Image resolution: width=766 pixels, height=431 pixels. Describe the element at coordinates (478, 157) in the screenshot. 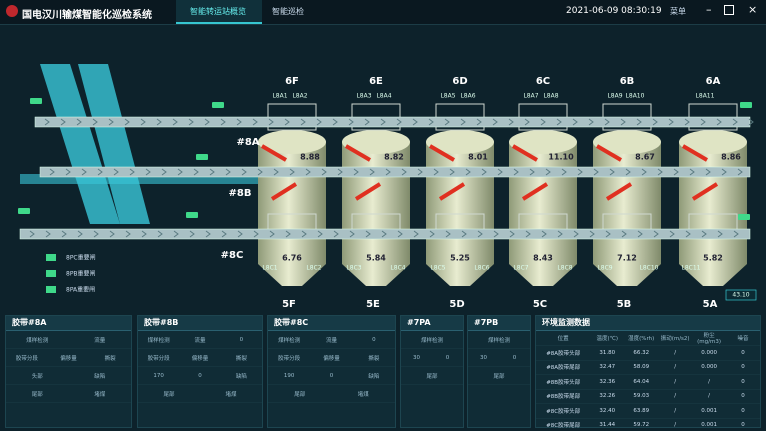

I see `level-value: 8.01` at that location.